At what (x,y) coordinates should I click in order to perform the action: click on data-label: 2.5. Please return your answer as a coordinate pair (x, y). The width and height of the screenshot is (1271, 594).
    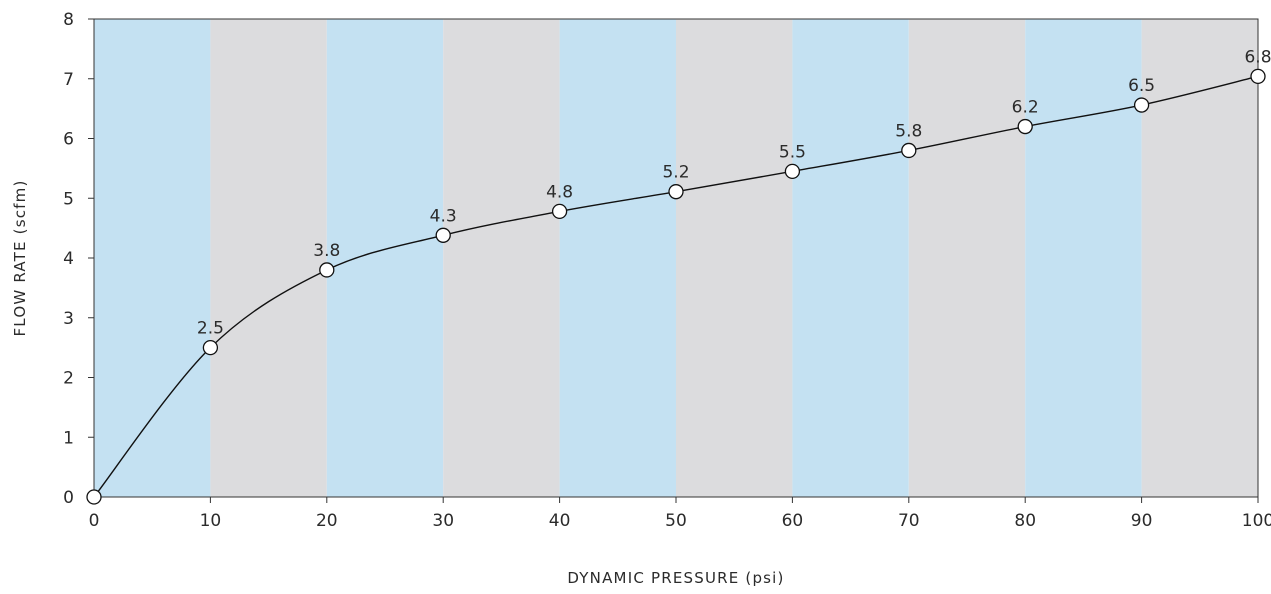
    Looking at the image, I should click on (210, 329).